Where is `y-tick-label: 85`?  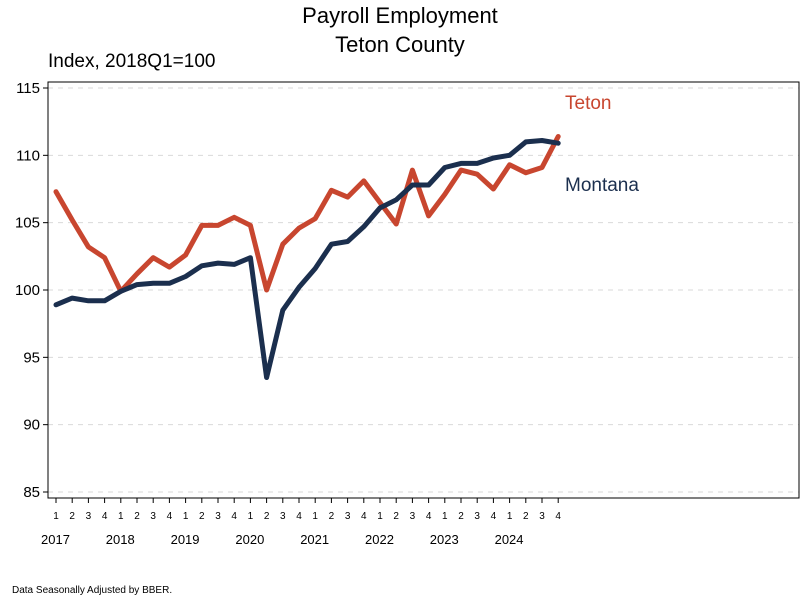 y-tick-label: 85 is located at coordinates (31, 492).